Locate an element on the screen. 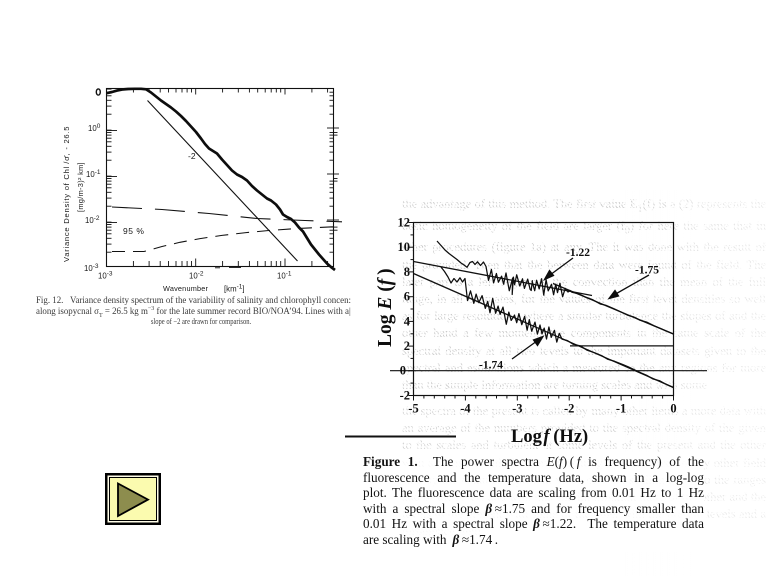 This screenshot has width=768, height=576. svg-text: 6 is located at coordinates (407, 297).